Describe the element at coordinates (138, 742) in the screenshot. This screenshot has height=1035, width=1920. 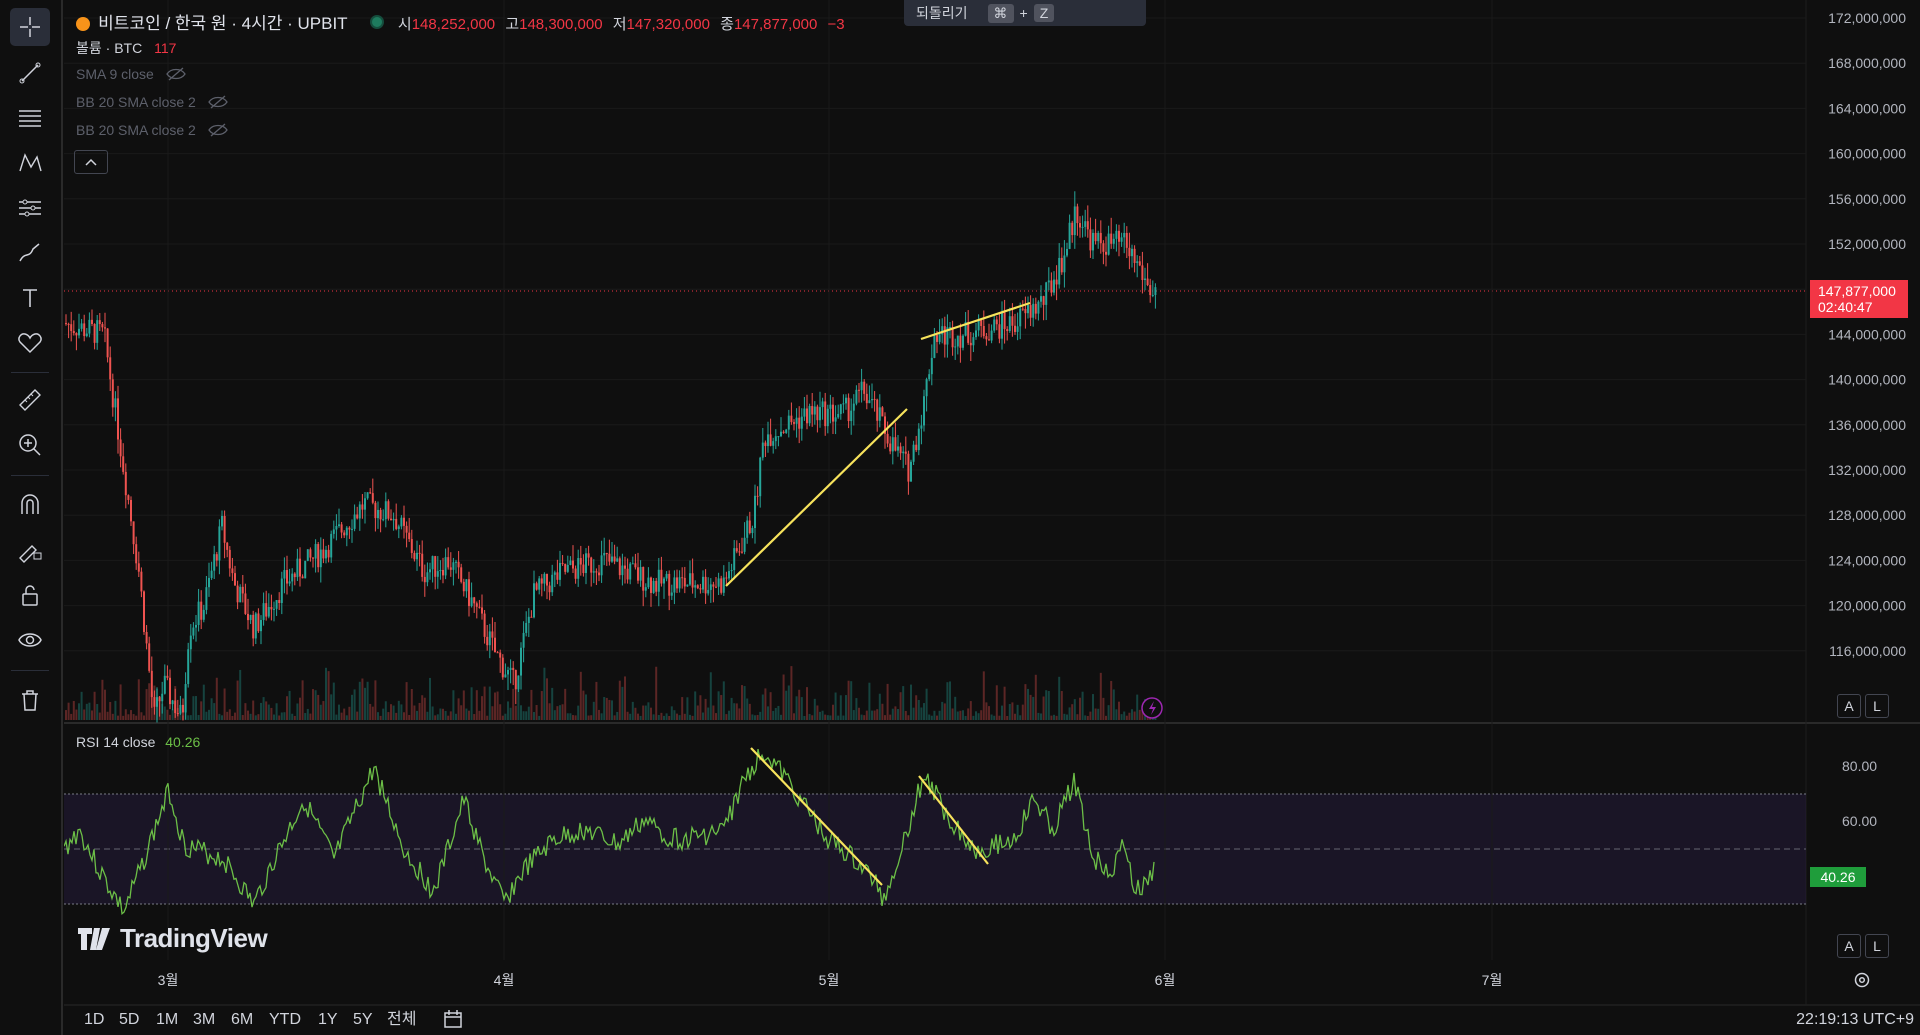
I see `rsi-legend: RSI 14 close 40.26` at that location.